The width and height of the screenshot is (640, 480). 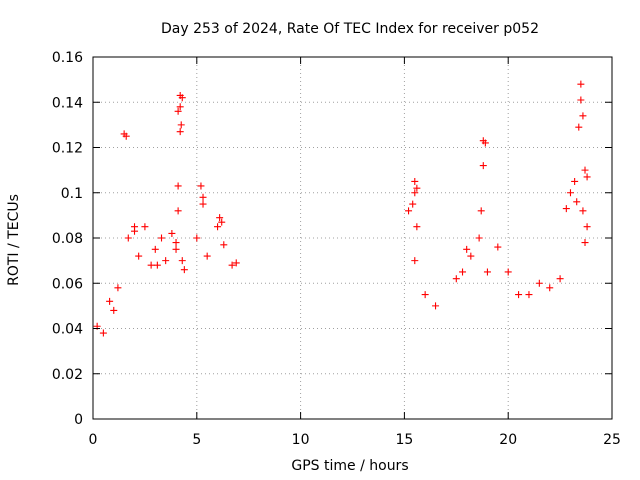 I want to click on y-tick-label: 0, so click(x=78, y=420).